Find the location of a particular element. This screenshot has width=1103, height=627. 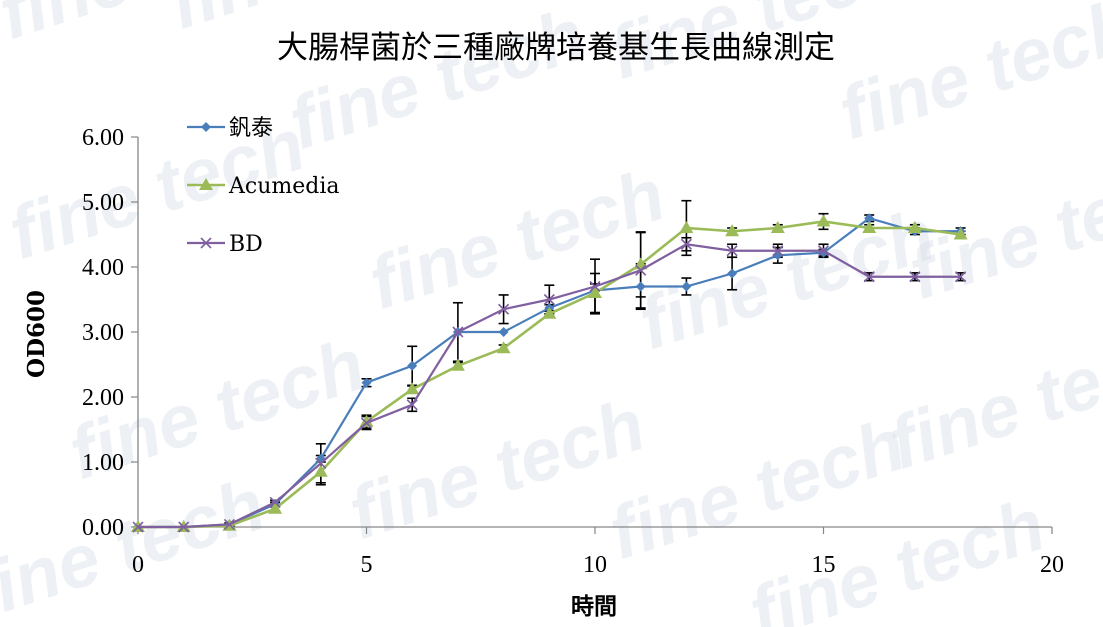

x-tick-label: 20 is located at coordinates (1052, 565).